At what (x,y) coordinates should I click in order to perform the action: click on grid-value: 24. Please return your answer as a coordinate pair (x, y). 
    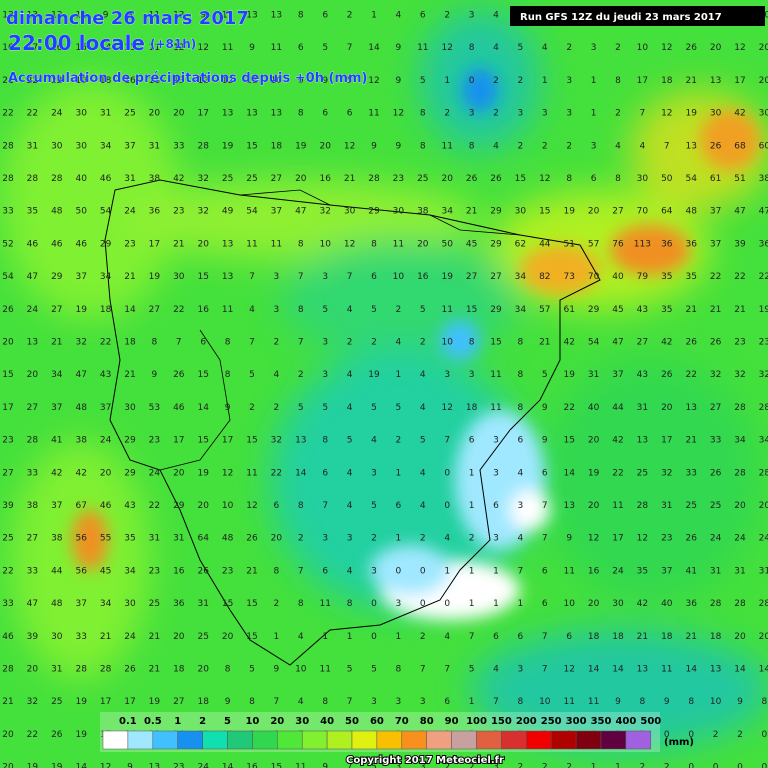
    Looking at the image, I should click on (57, 114).